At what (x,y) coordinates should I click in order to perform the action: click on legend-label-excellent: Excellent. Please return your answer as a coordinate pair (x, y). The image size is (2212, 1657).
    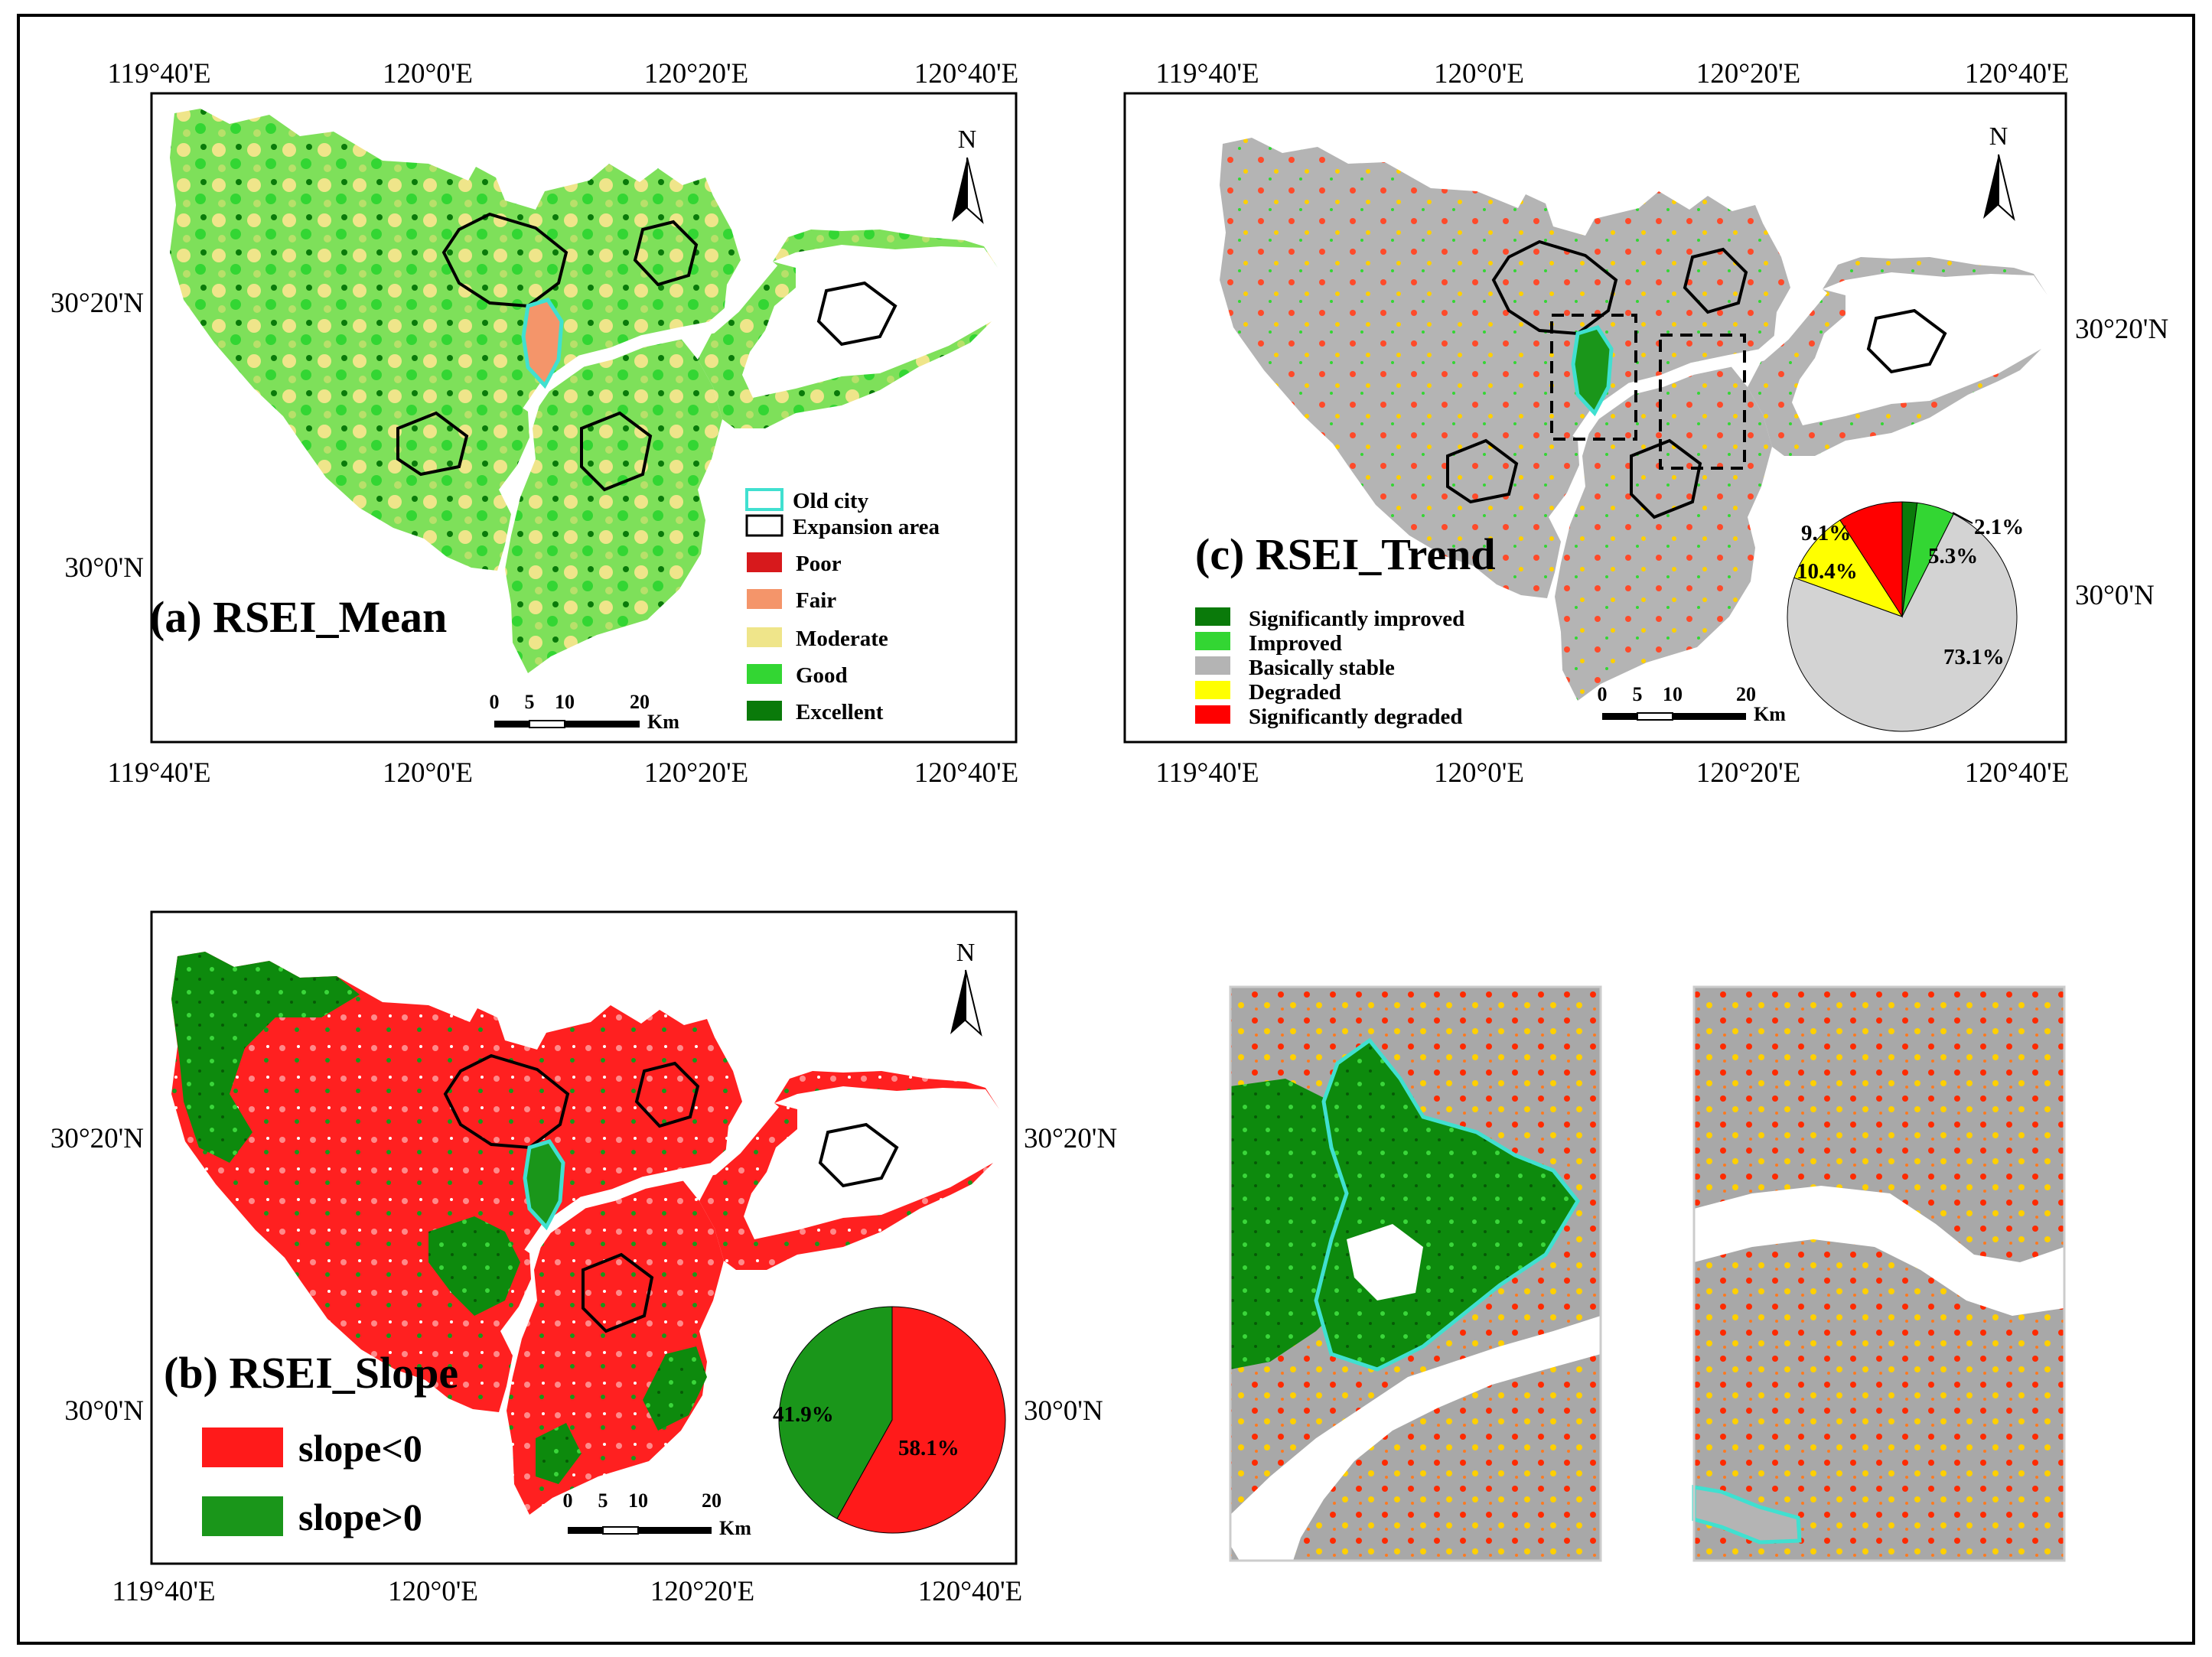
    Looking at the image, I should click on (840, 712).